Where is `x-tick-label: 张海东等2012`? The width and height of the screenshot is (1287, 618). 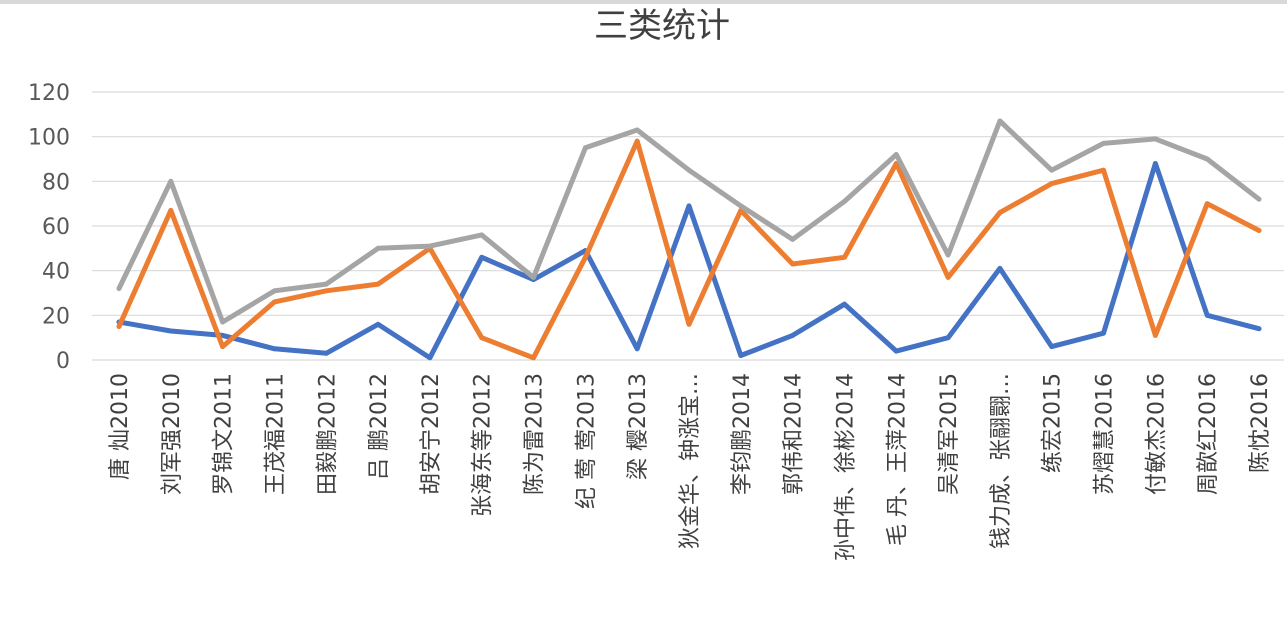
x-tick-label: 张海东等2012 is located at coordinates (483, 445).